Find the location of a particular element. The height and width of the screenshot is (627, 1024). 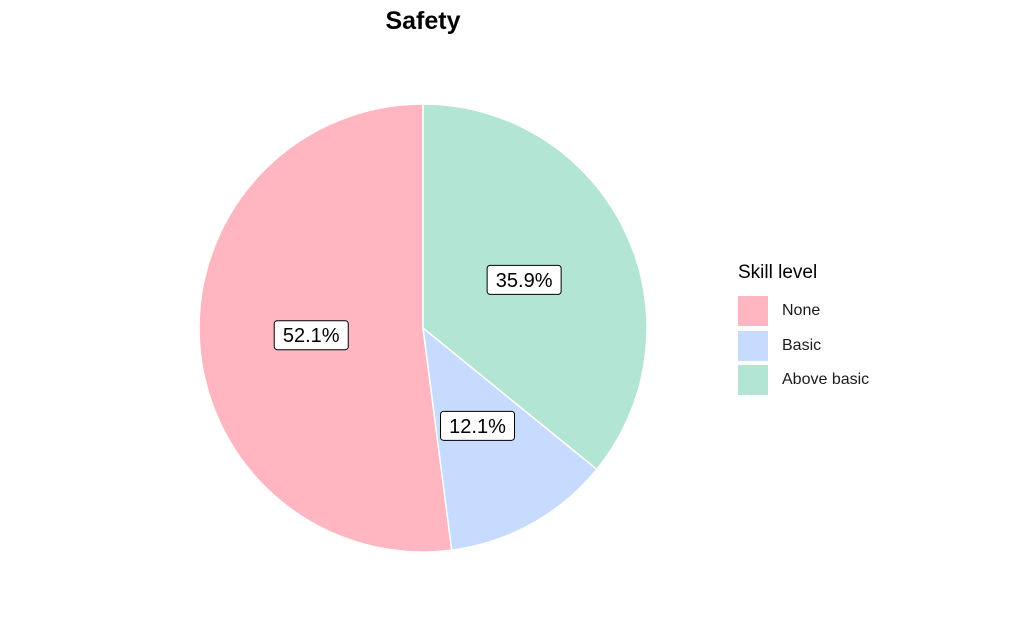

pie-label-basic: 12.1% is located at coordinates (478, 425).